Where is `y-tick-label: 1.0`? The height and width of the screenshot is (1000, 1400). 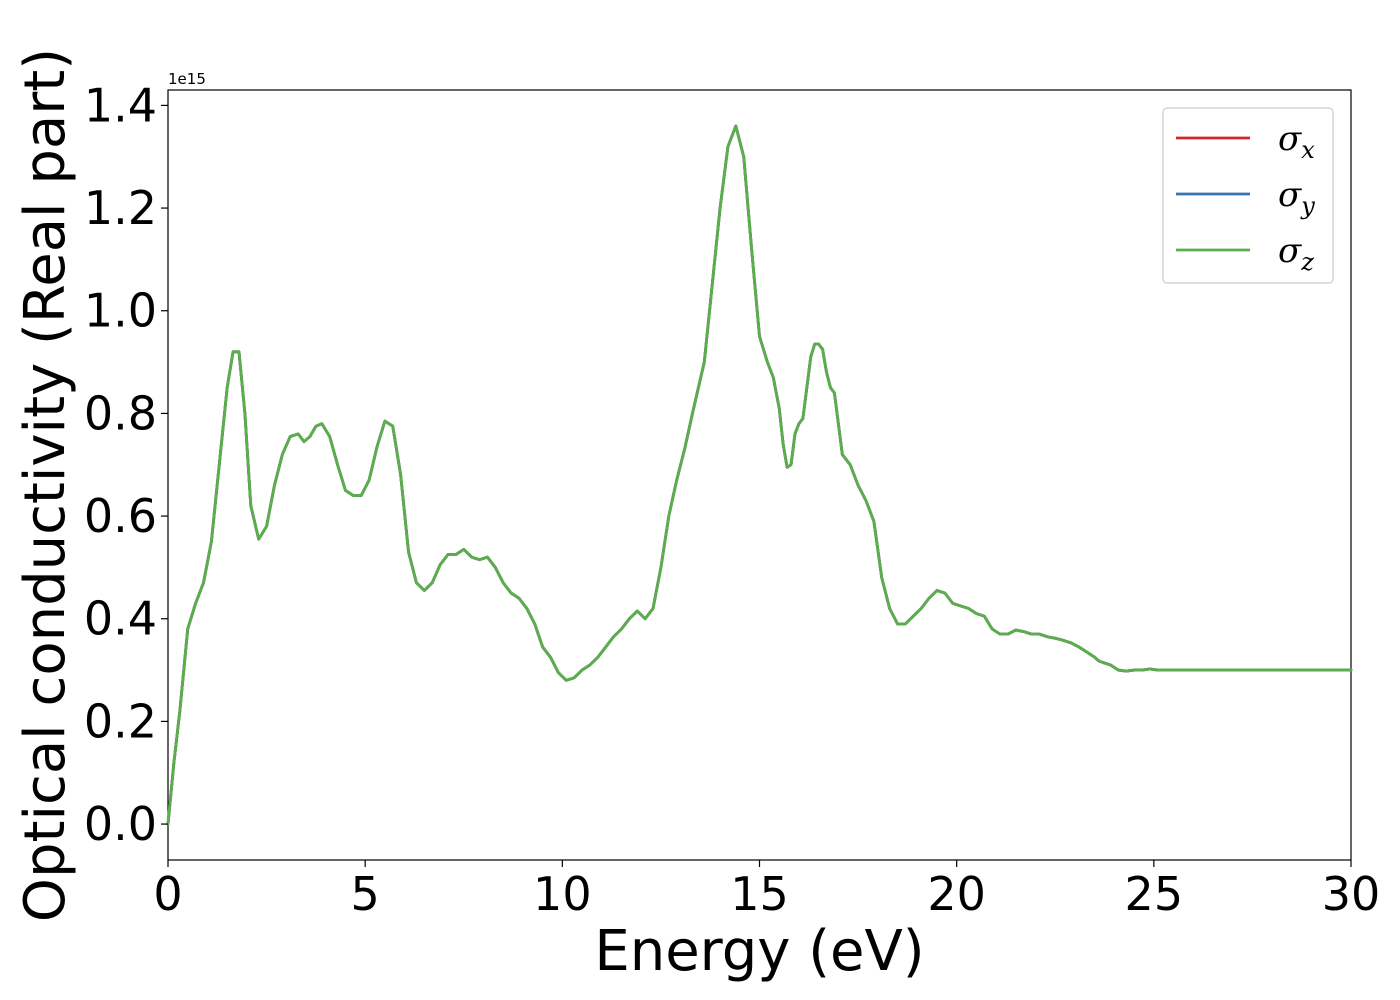
y-tick-label: 1.0 is located at coordinates (120, 311).